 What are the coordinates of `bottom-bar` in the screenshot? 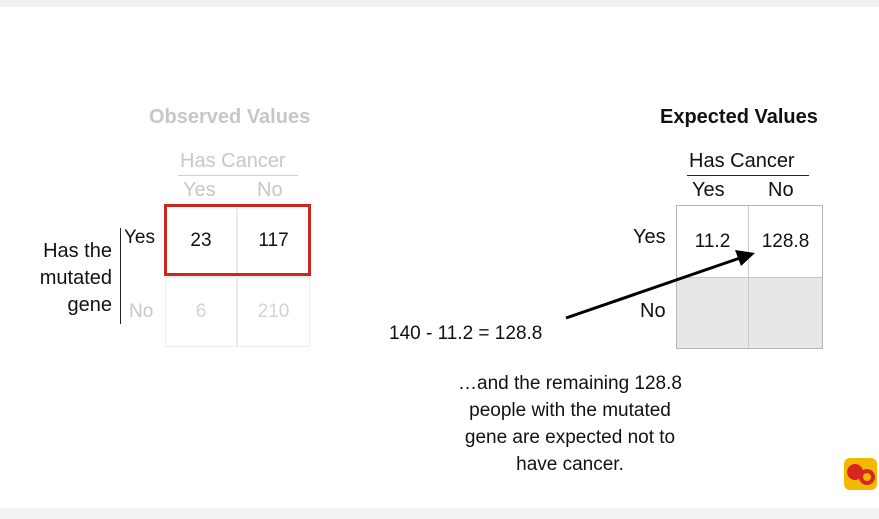 It's located at (439, 513).